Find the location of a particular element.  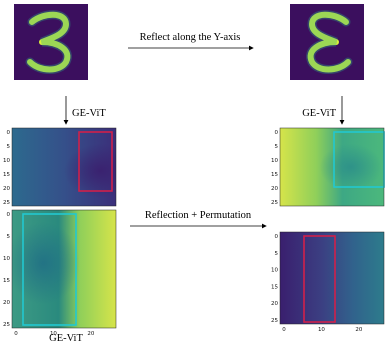

highlight-box-cyan is located at coordinates (49, 269).